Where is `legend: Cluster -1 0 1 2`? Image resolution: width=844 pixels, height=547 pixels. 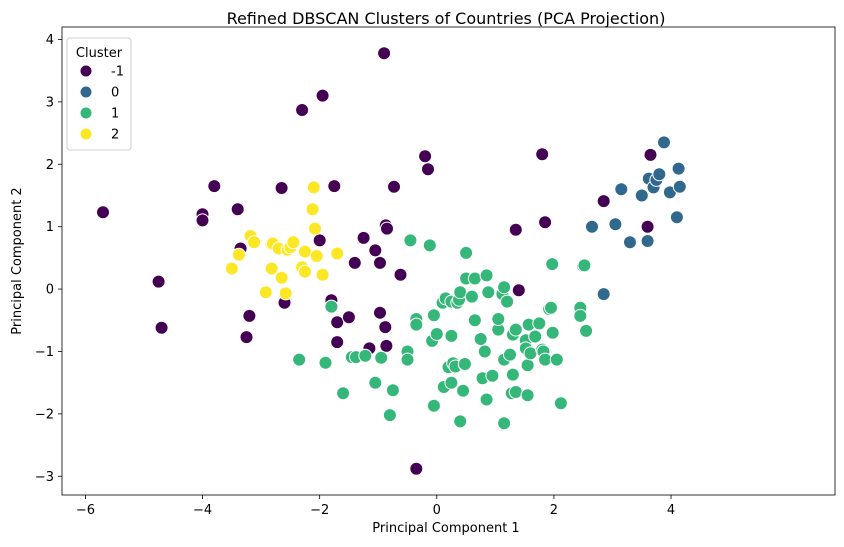
legend: Cluster -1 0 1 2 is located at coordinates (99, 94).